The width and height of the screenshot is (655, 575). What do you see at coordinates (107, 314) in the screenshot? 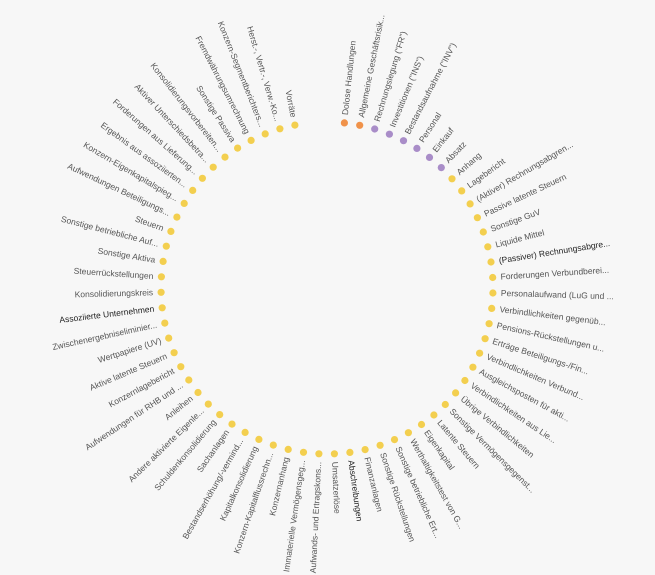
I see `node-label: Assoziierte Unternehmen` at bounding box center [107, 314].